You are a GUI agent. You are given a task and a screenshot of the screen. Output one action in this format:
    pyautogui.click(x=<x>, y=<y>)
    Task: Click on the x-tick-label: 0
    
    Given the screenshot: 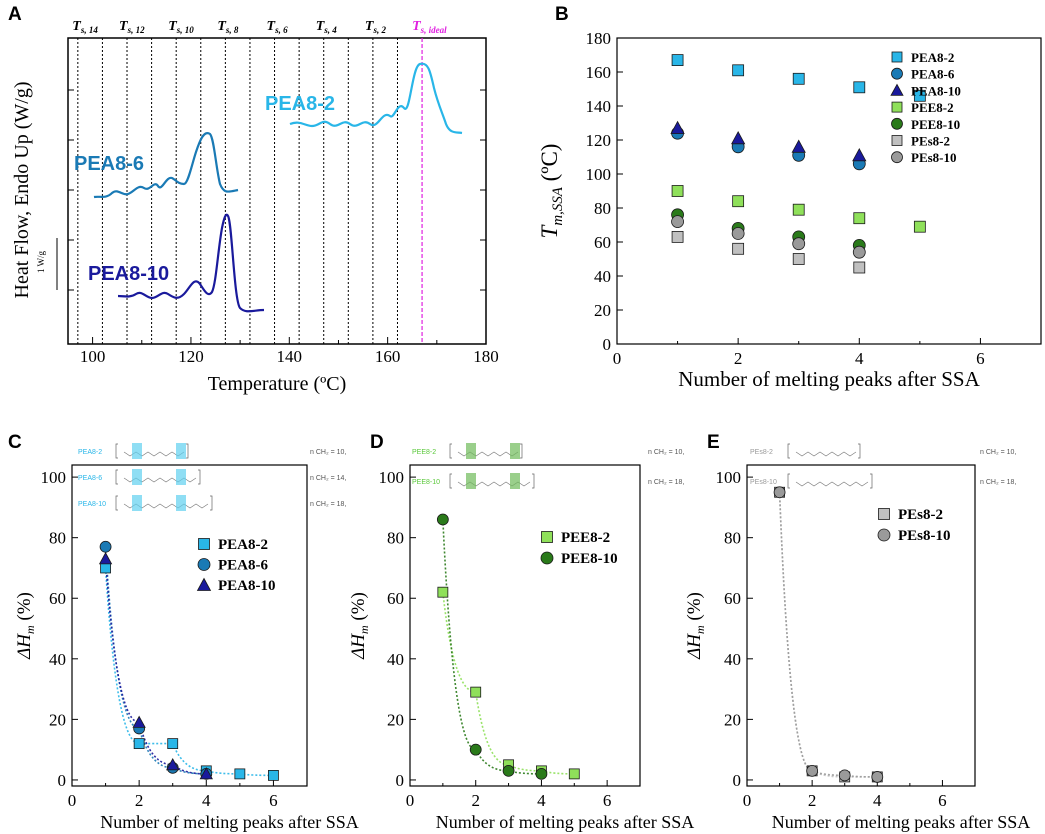 What is the action you would take?
    pyautogui.click(x=617, y=358)
    